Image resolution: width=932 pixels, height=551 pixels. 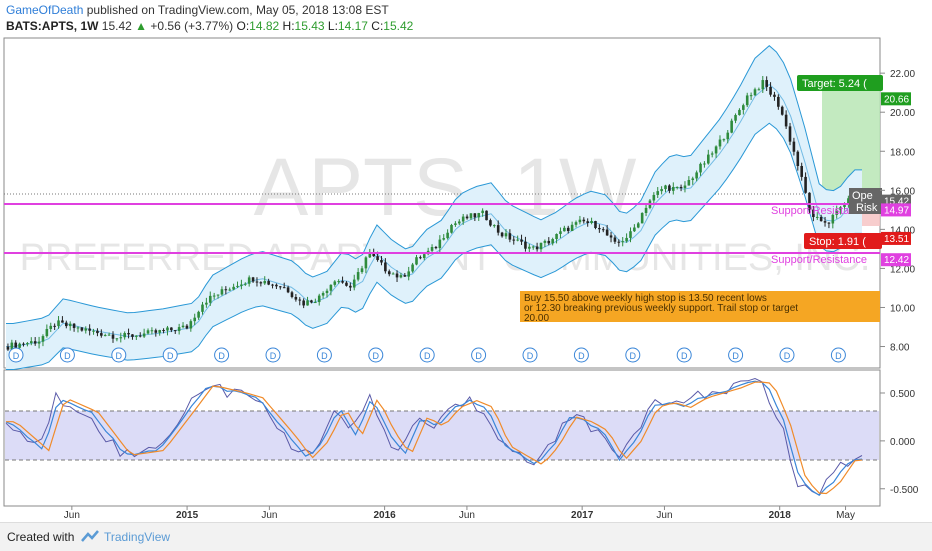 I want to click on author-link: GameOfDeath, so click(x=45, y=10).